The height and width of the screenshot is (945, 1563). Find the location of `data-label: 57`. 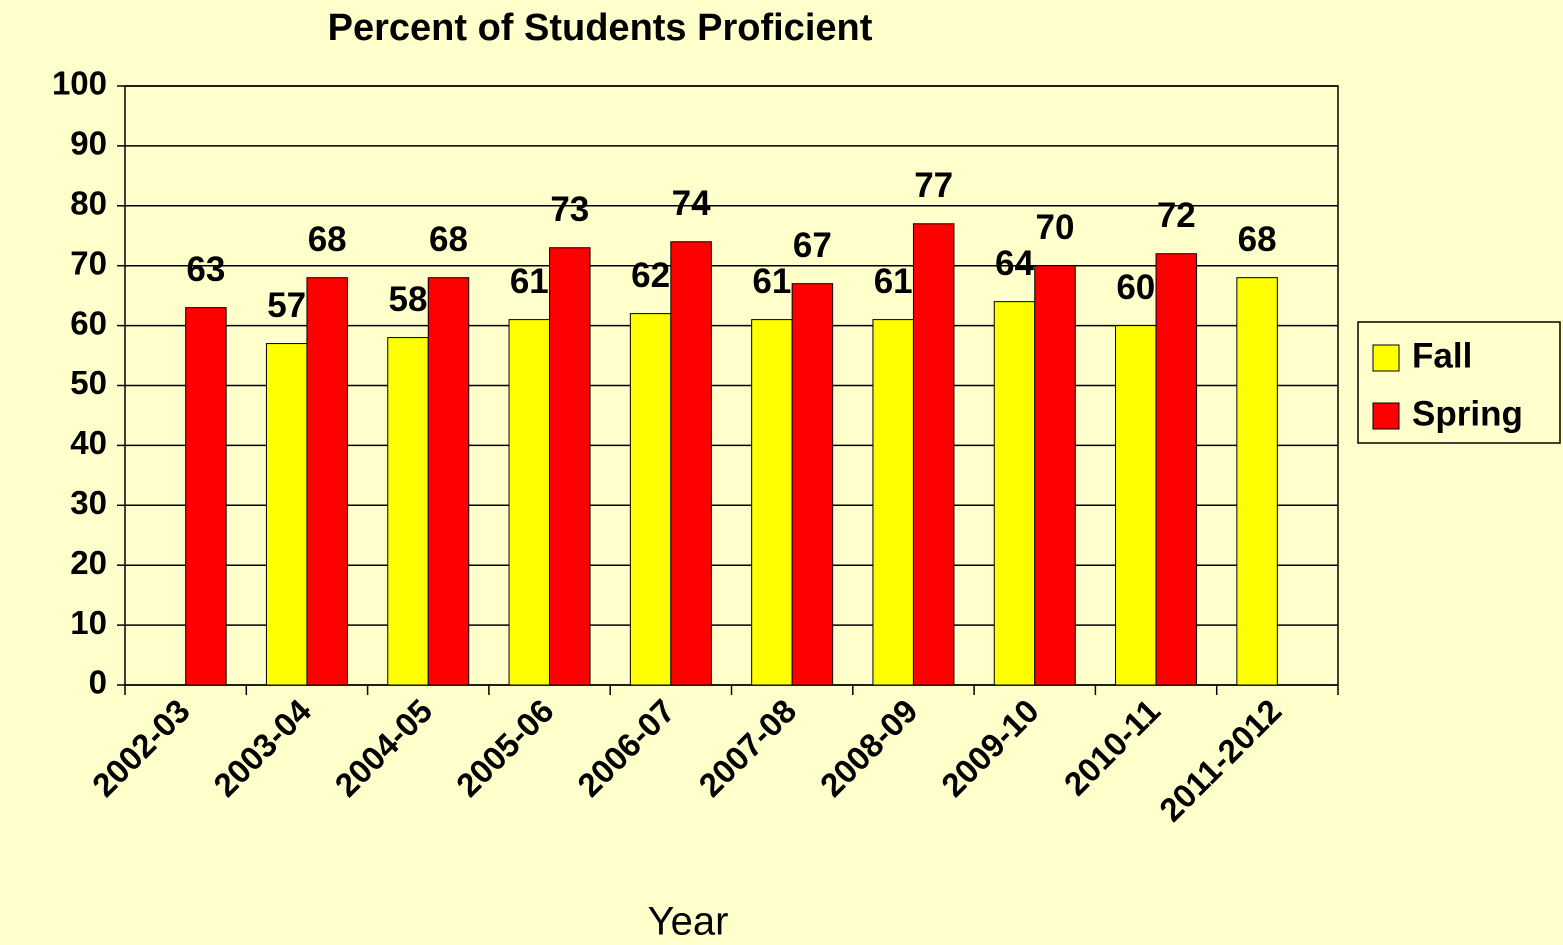

data-label: 57 is located at coordinates (286, 305).